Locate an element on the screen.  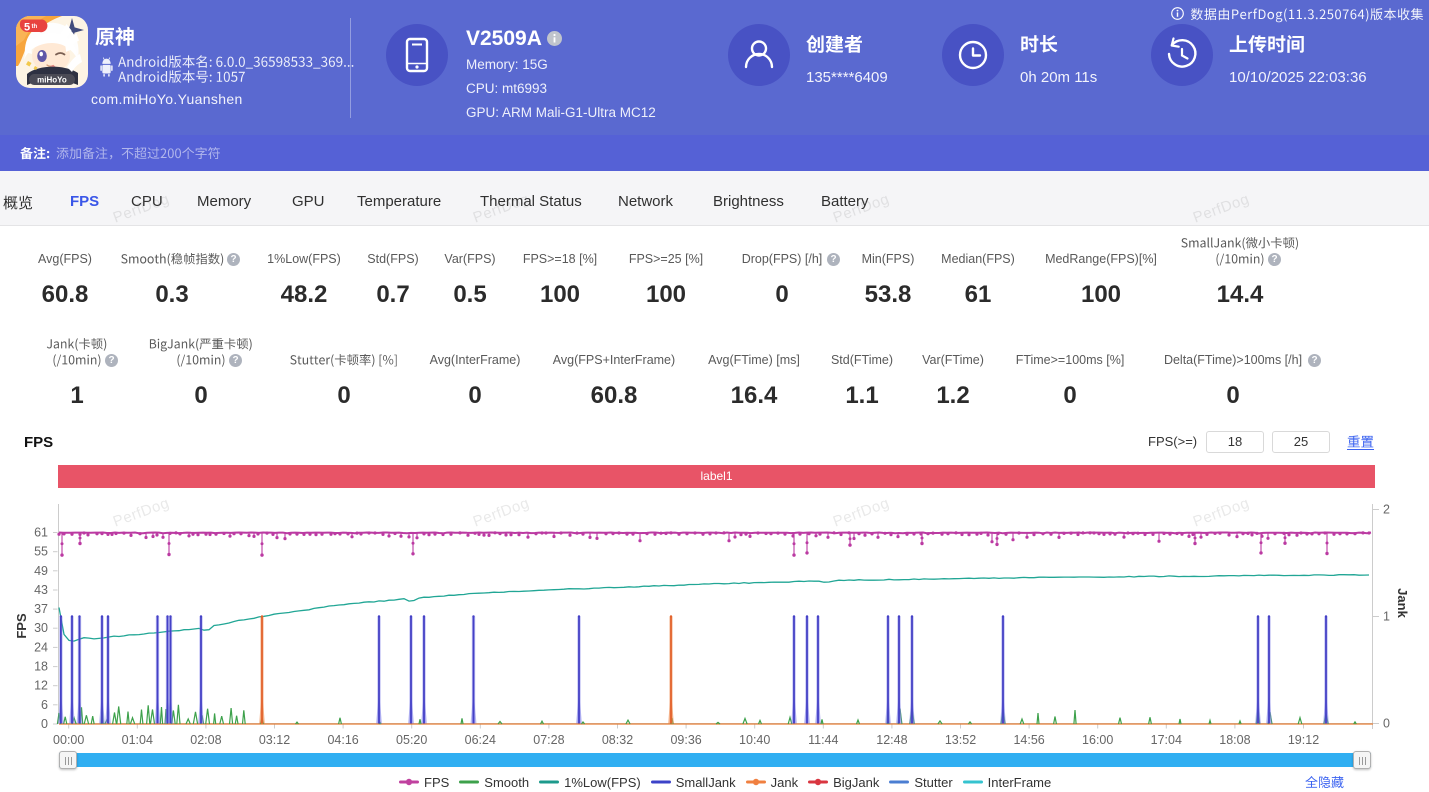
svg-text: 13:52 is located at coordinates (960, 740).